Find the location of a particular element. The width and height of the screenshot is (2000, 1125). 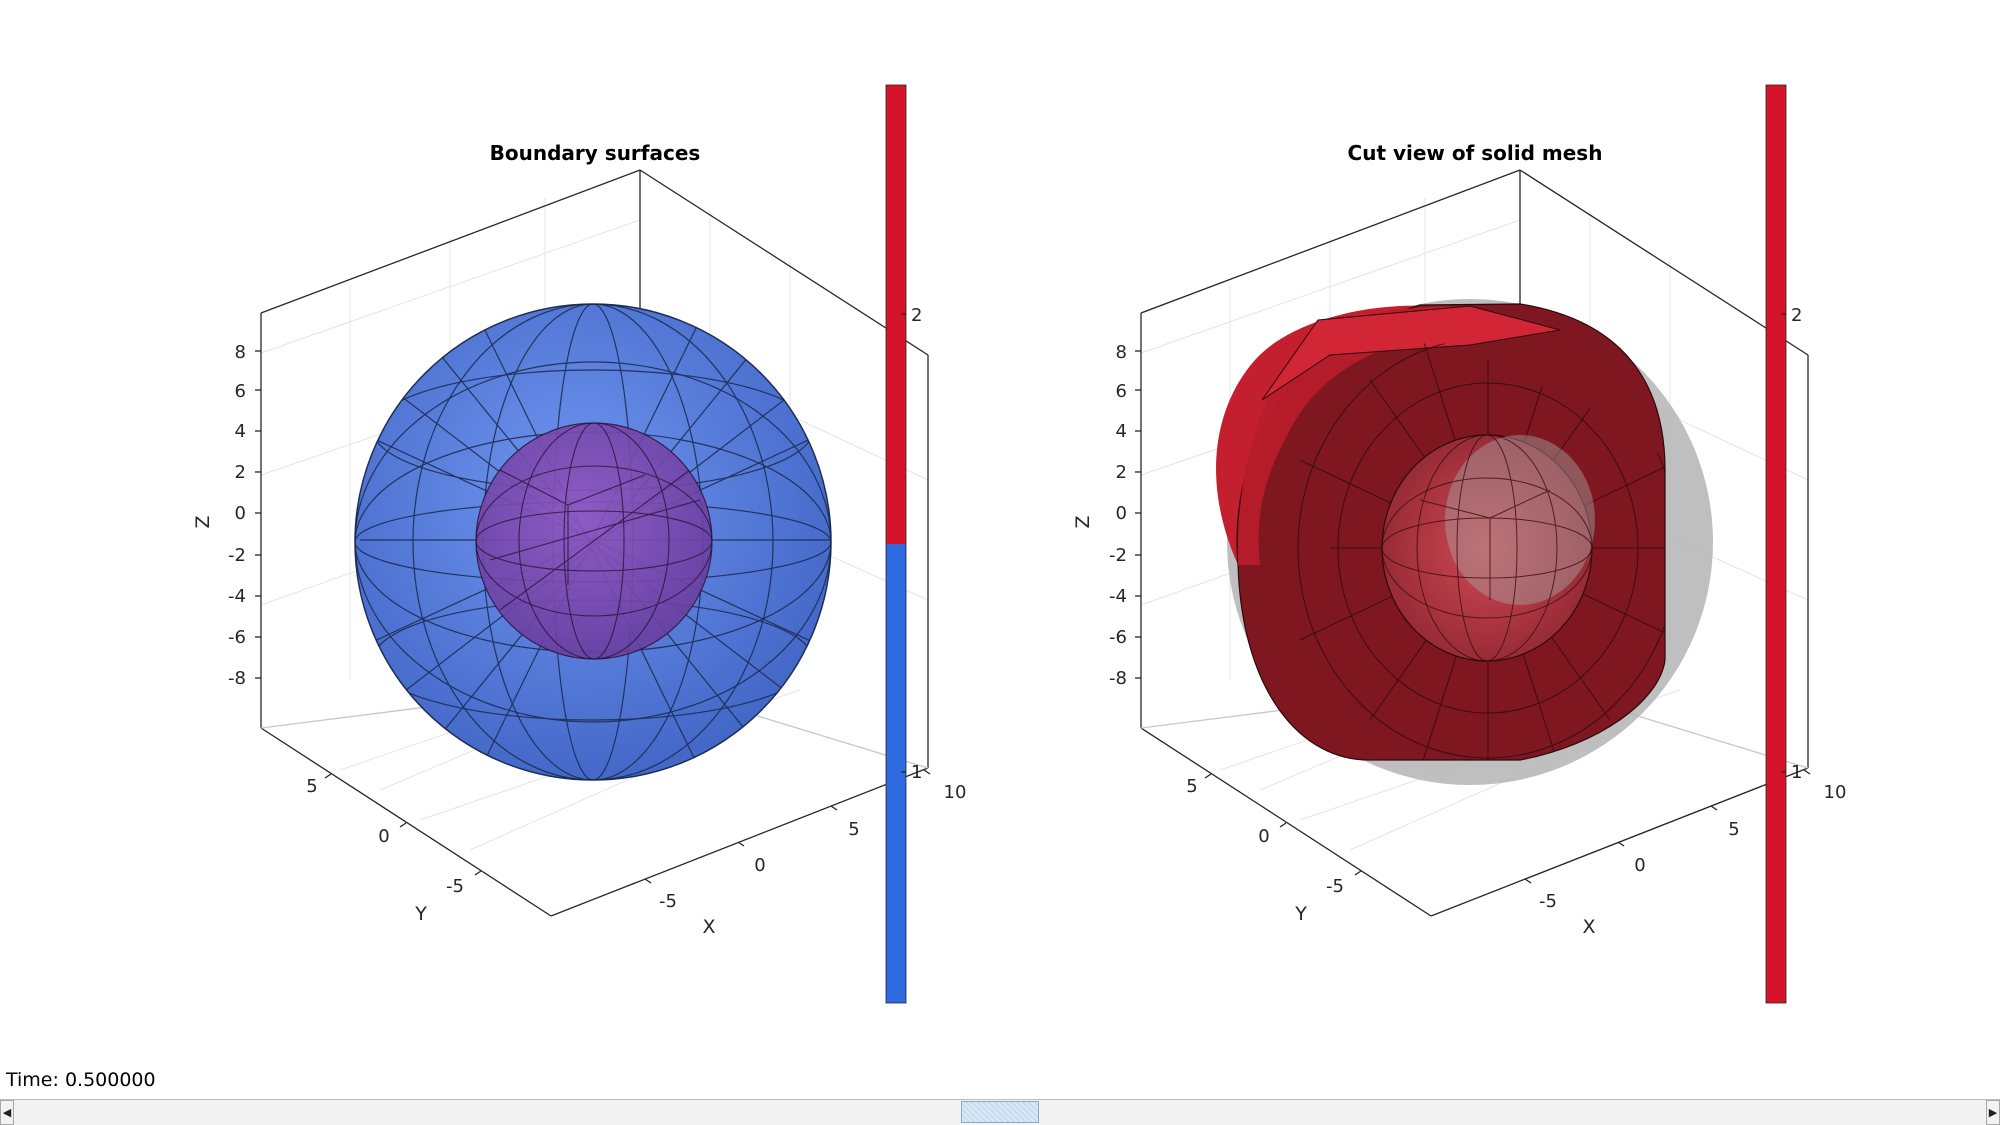

cut-inner-cavity is located at coordinates (1488, 548).